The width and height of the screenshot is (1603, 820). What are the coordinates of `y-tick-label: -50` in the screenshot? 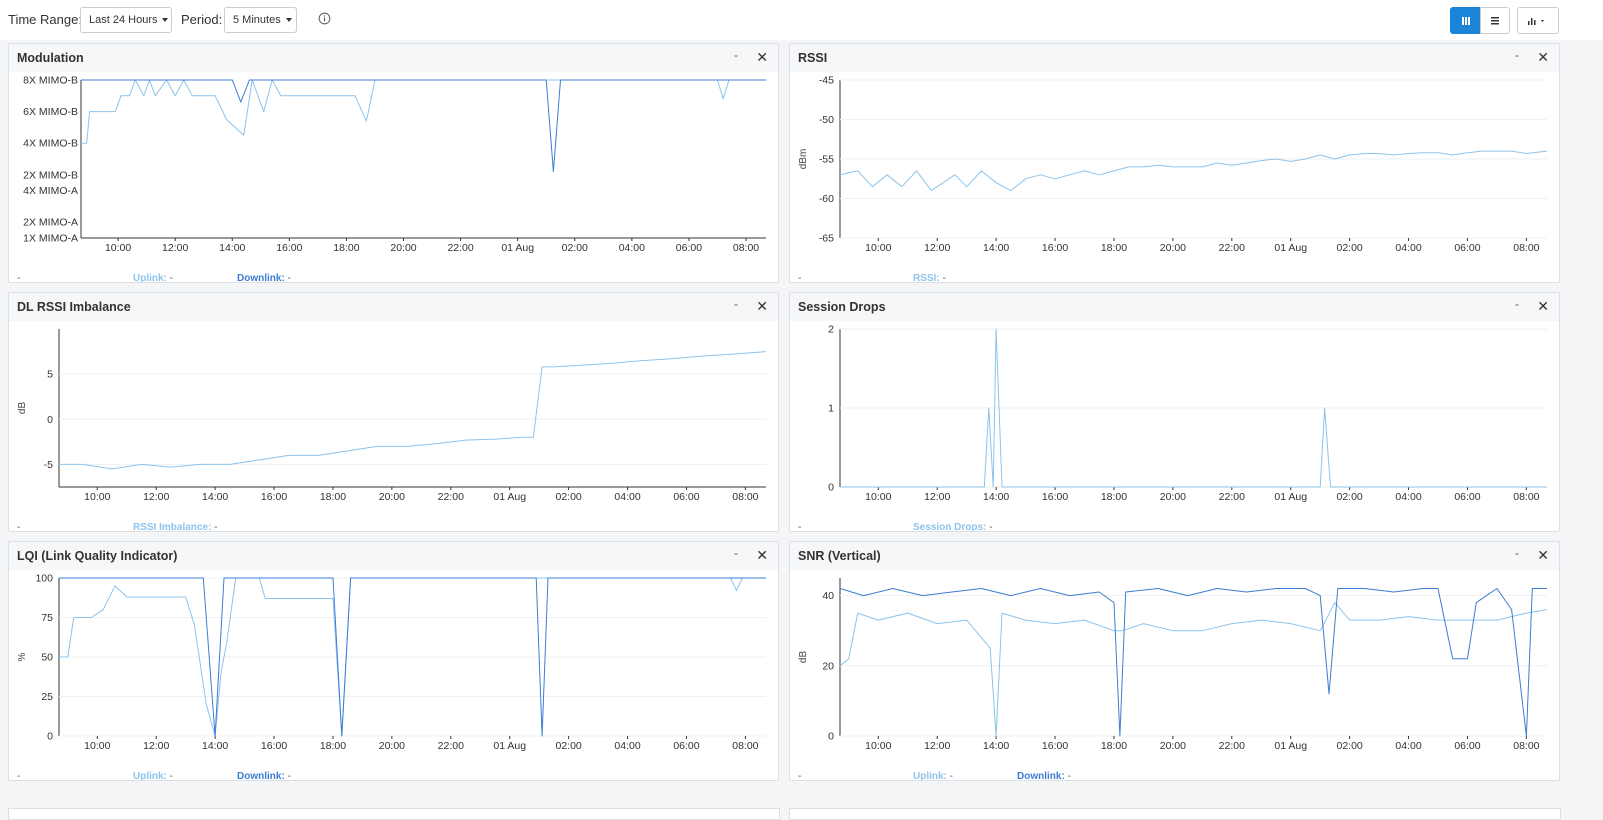 It's located at (826, 120).